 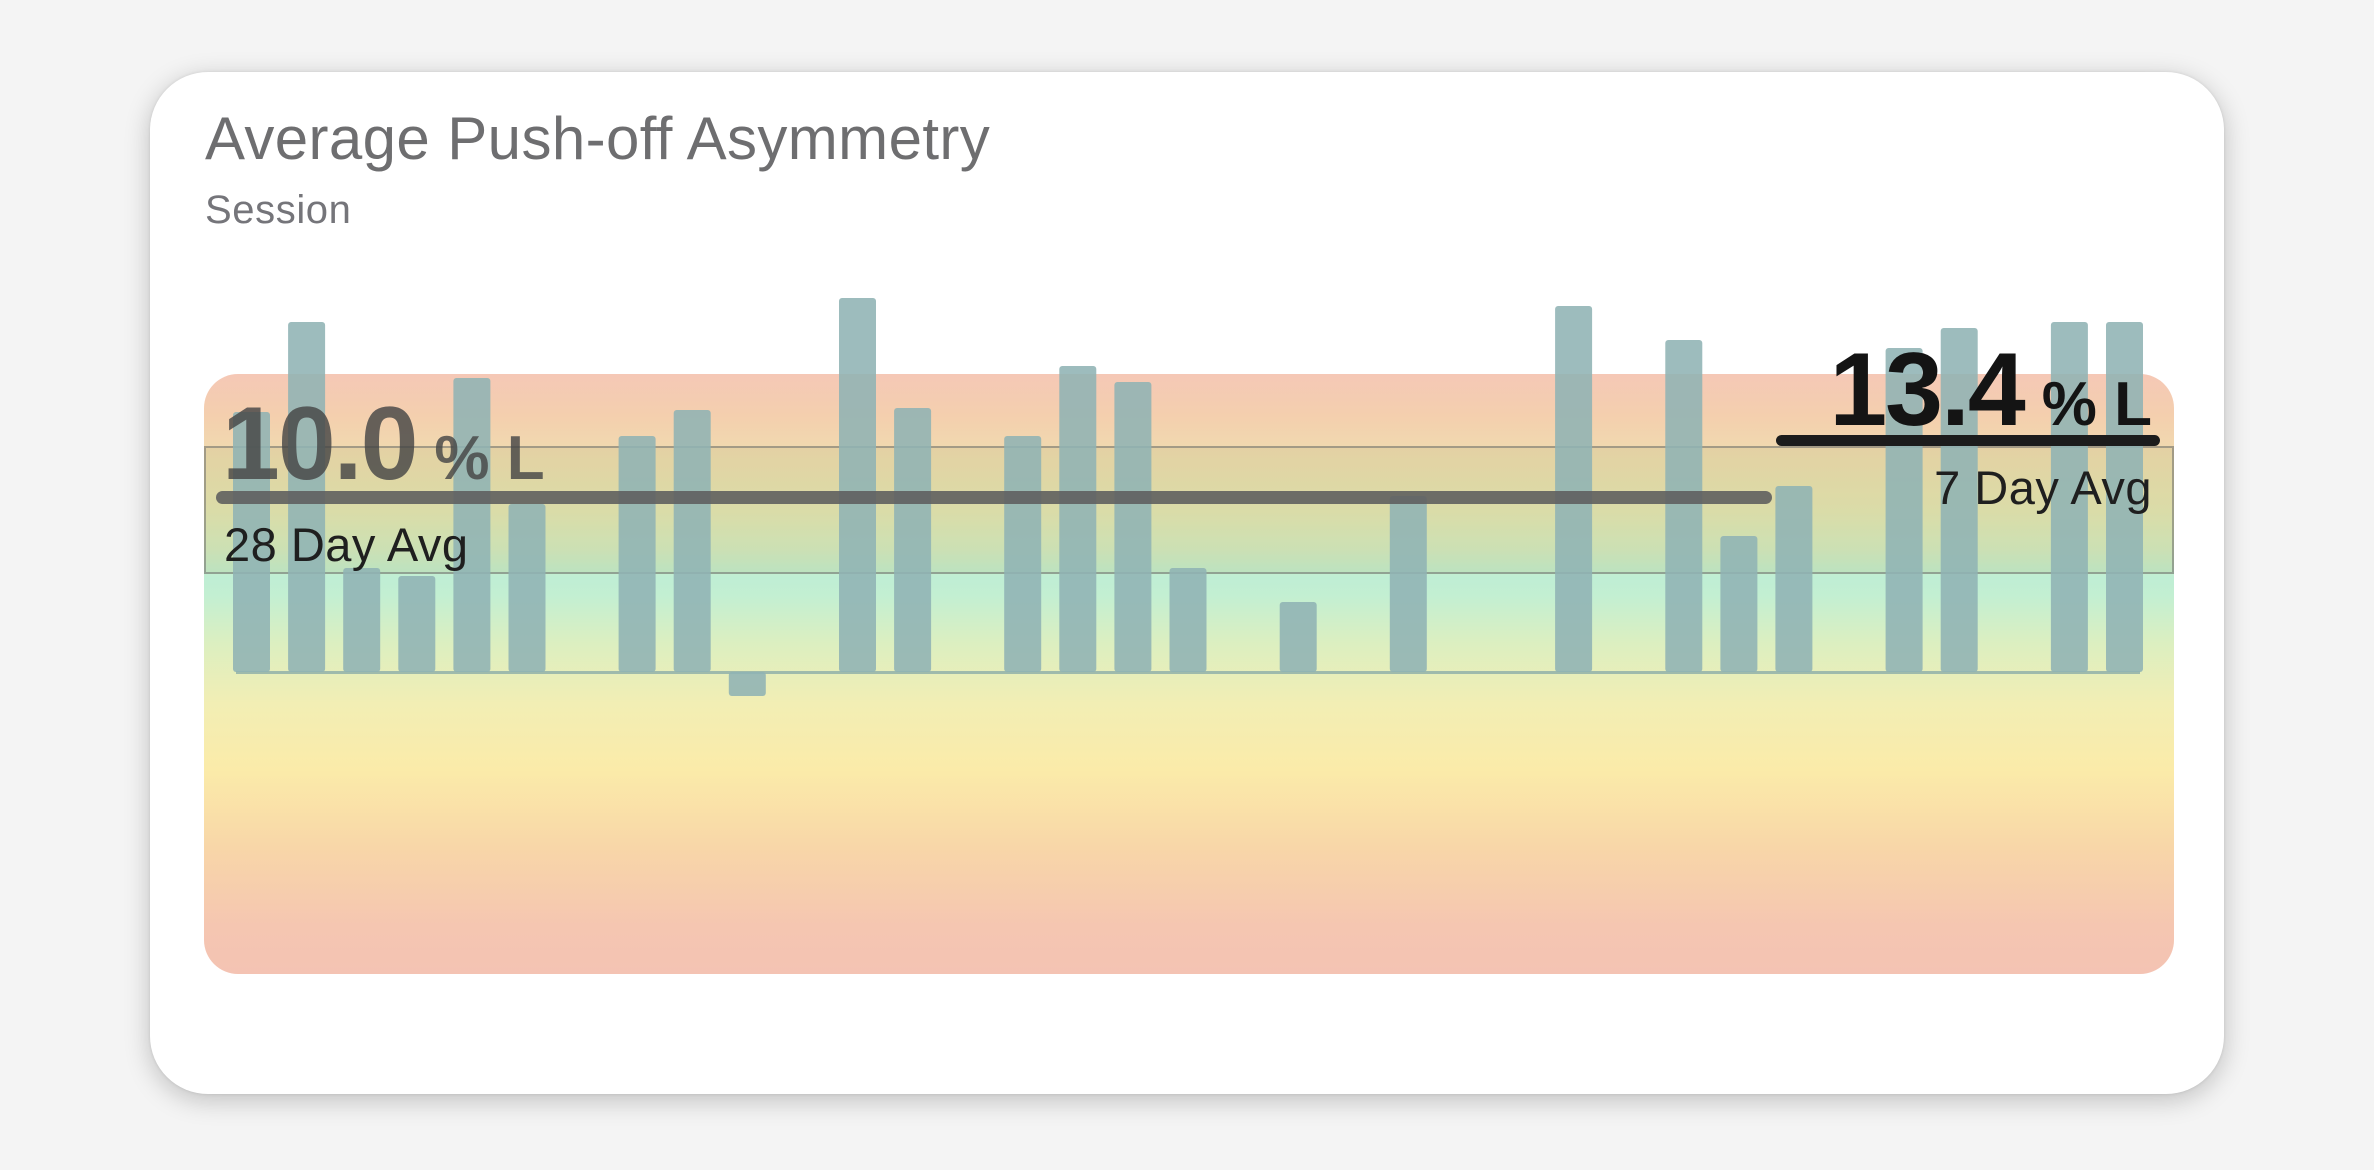 I want to click on avg-28-day-number: 10.0, so click(x=320, y=444).